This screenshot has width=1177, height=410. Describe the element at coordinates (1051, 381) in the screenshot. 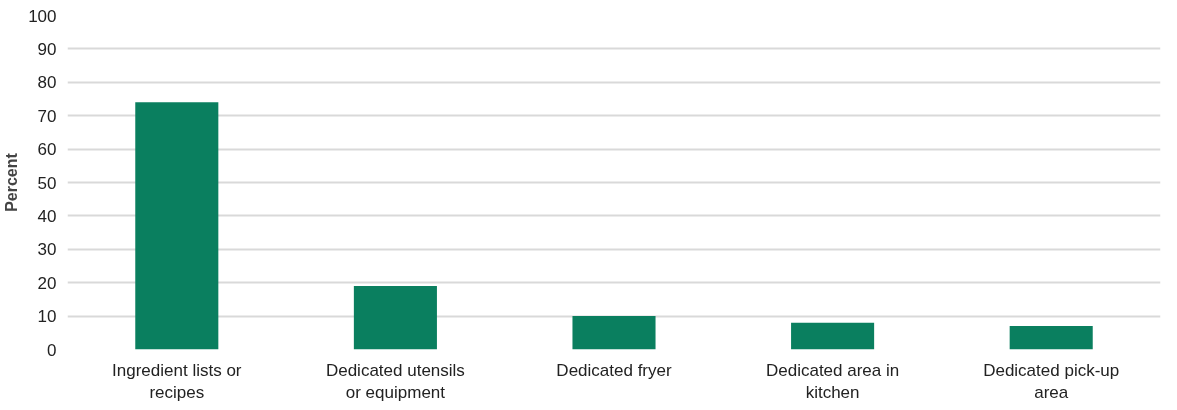

I see `x-tick-label: Dedicated pick-up area` at that location.